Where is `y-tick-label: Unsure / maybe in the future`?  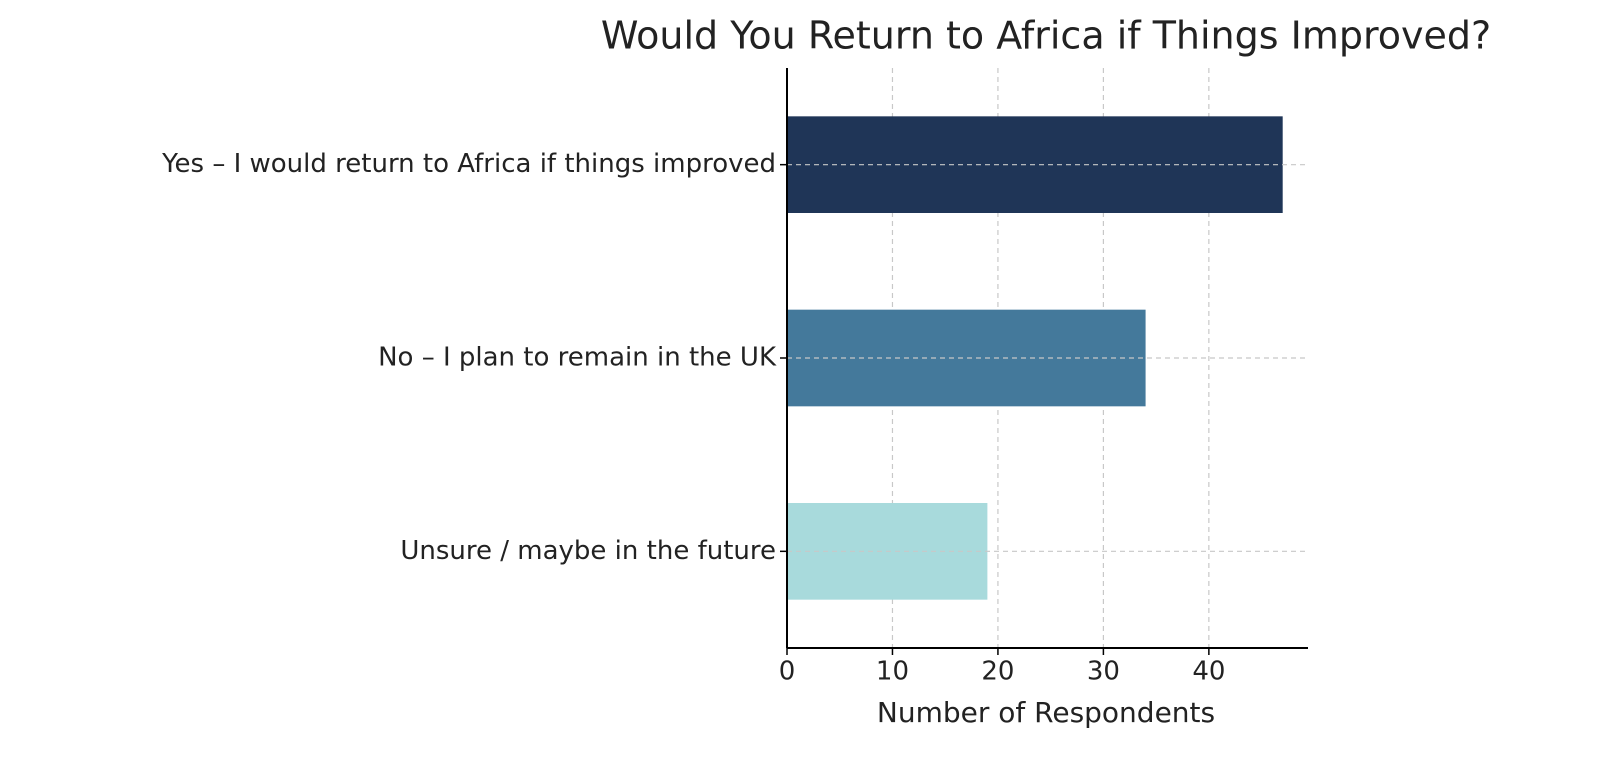 y-tick-label: Unsure / maybe in the future is located at coordinates (588, 551).